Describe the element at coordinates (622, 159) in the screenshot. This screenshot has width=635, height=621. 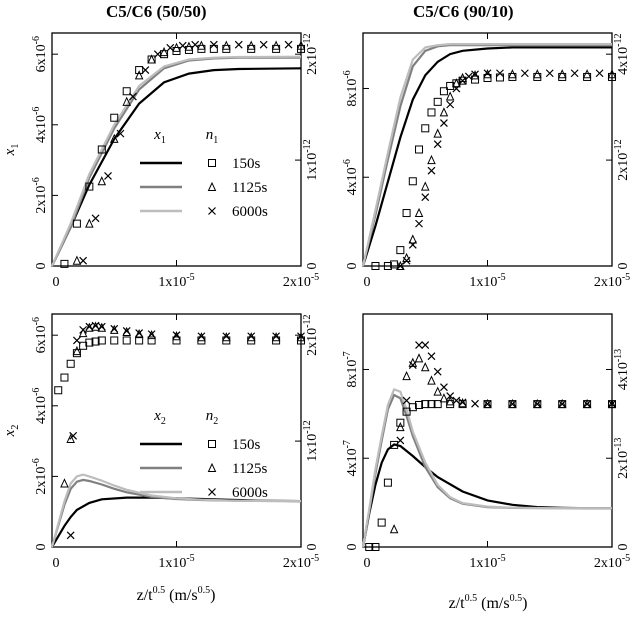
I see `y-tick-label-right: 2x10-12` at that location.